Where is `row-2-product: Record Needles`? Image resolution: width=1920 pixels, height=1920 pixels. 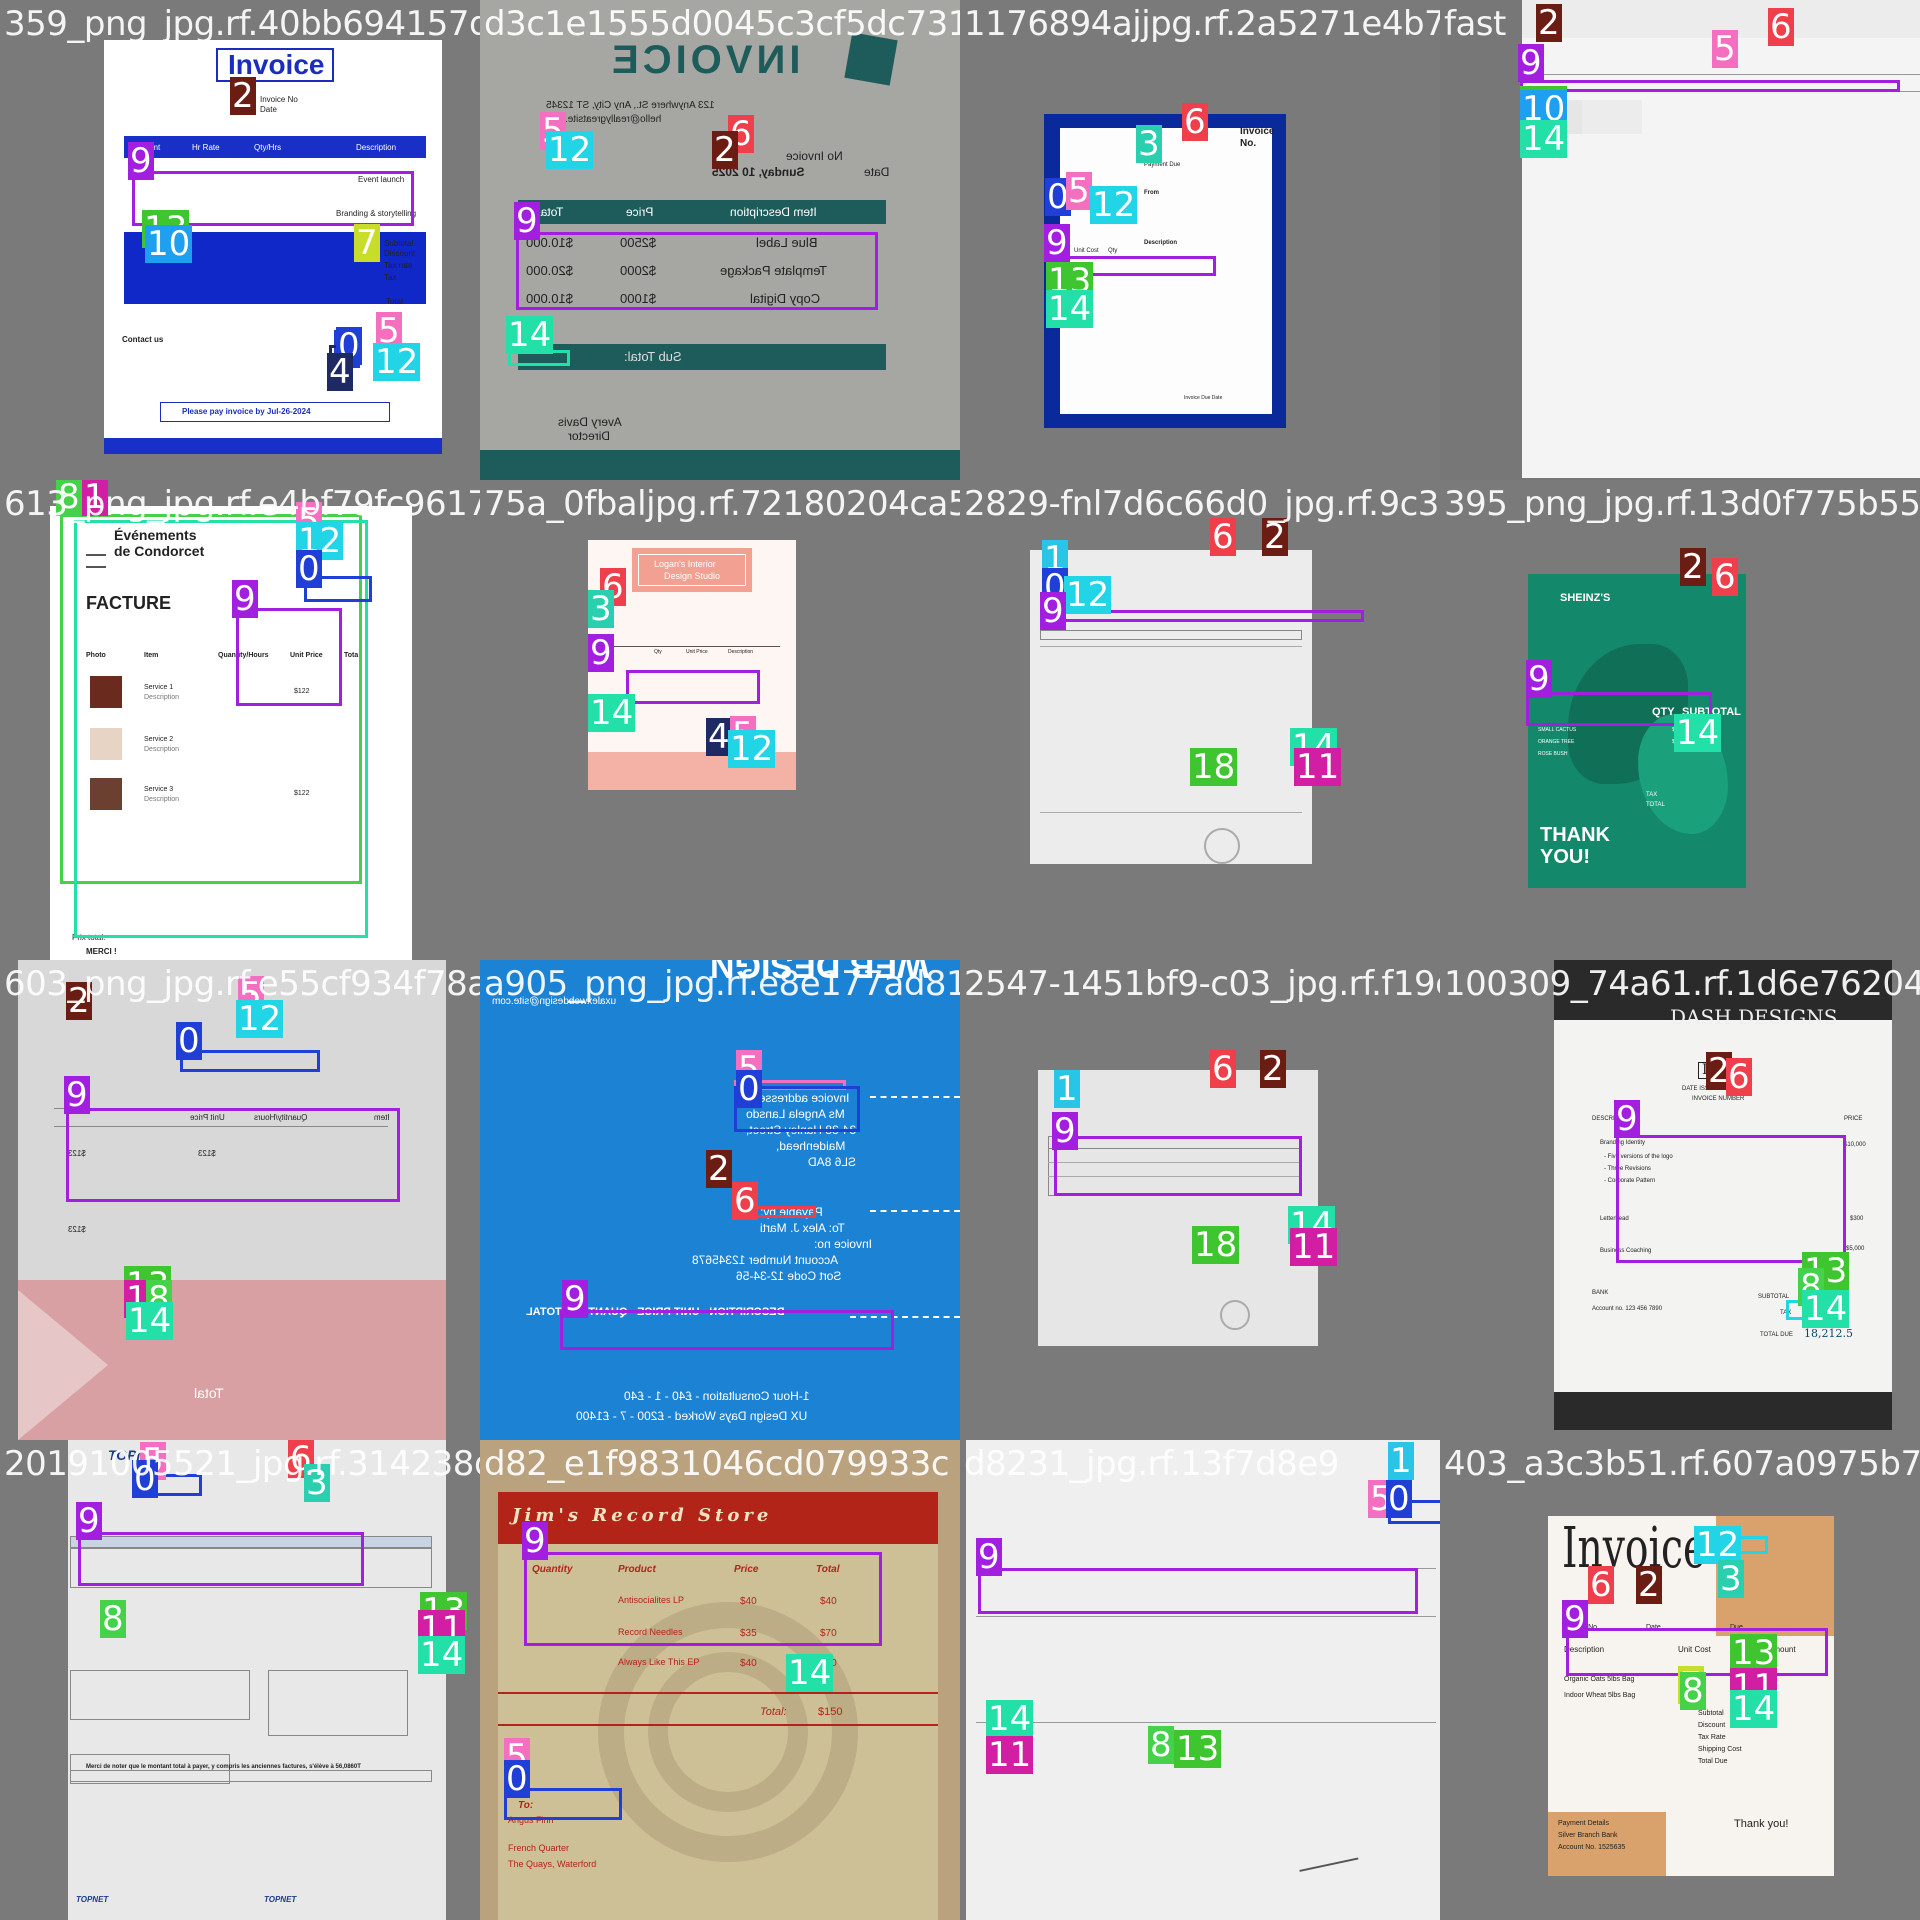
row-2-product: Record Needles is located at coordinates (650, 1632).